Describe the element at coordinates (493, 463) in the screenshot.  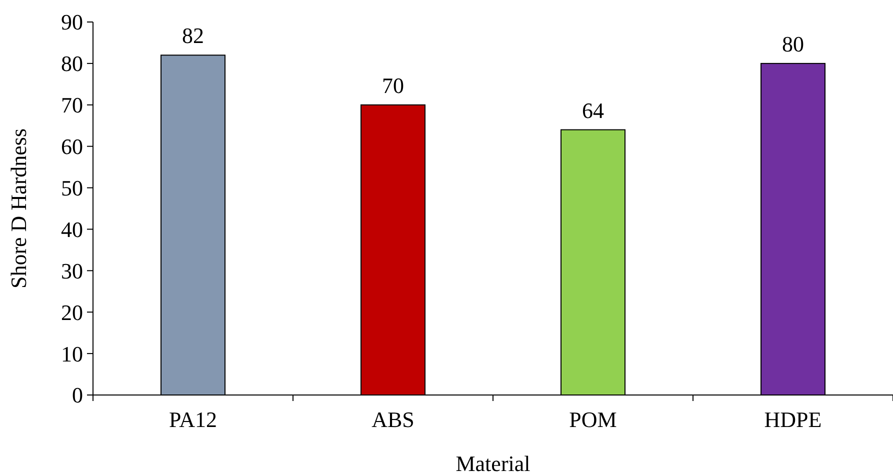
I see `x-axis-title: Material` at that location.